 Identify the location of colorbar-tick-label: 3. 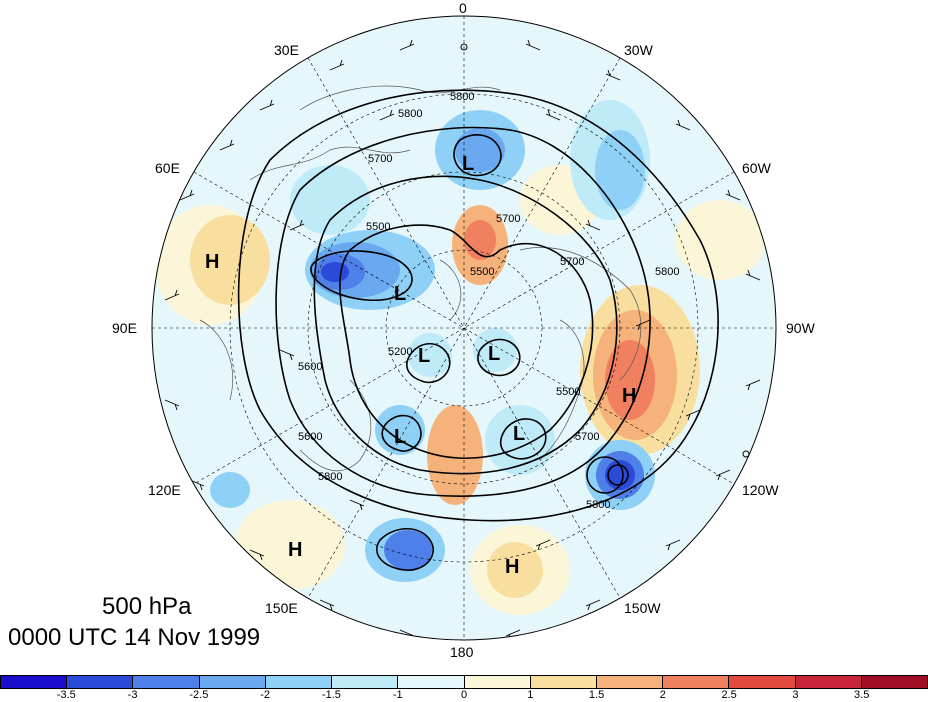
(795, 695).